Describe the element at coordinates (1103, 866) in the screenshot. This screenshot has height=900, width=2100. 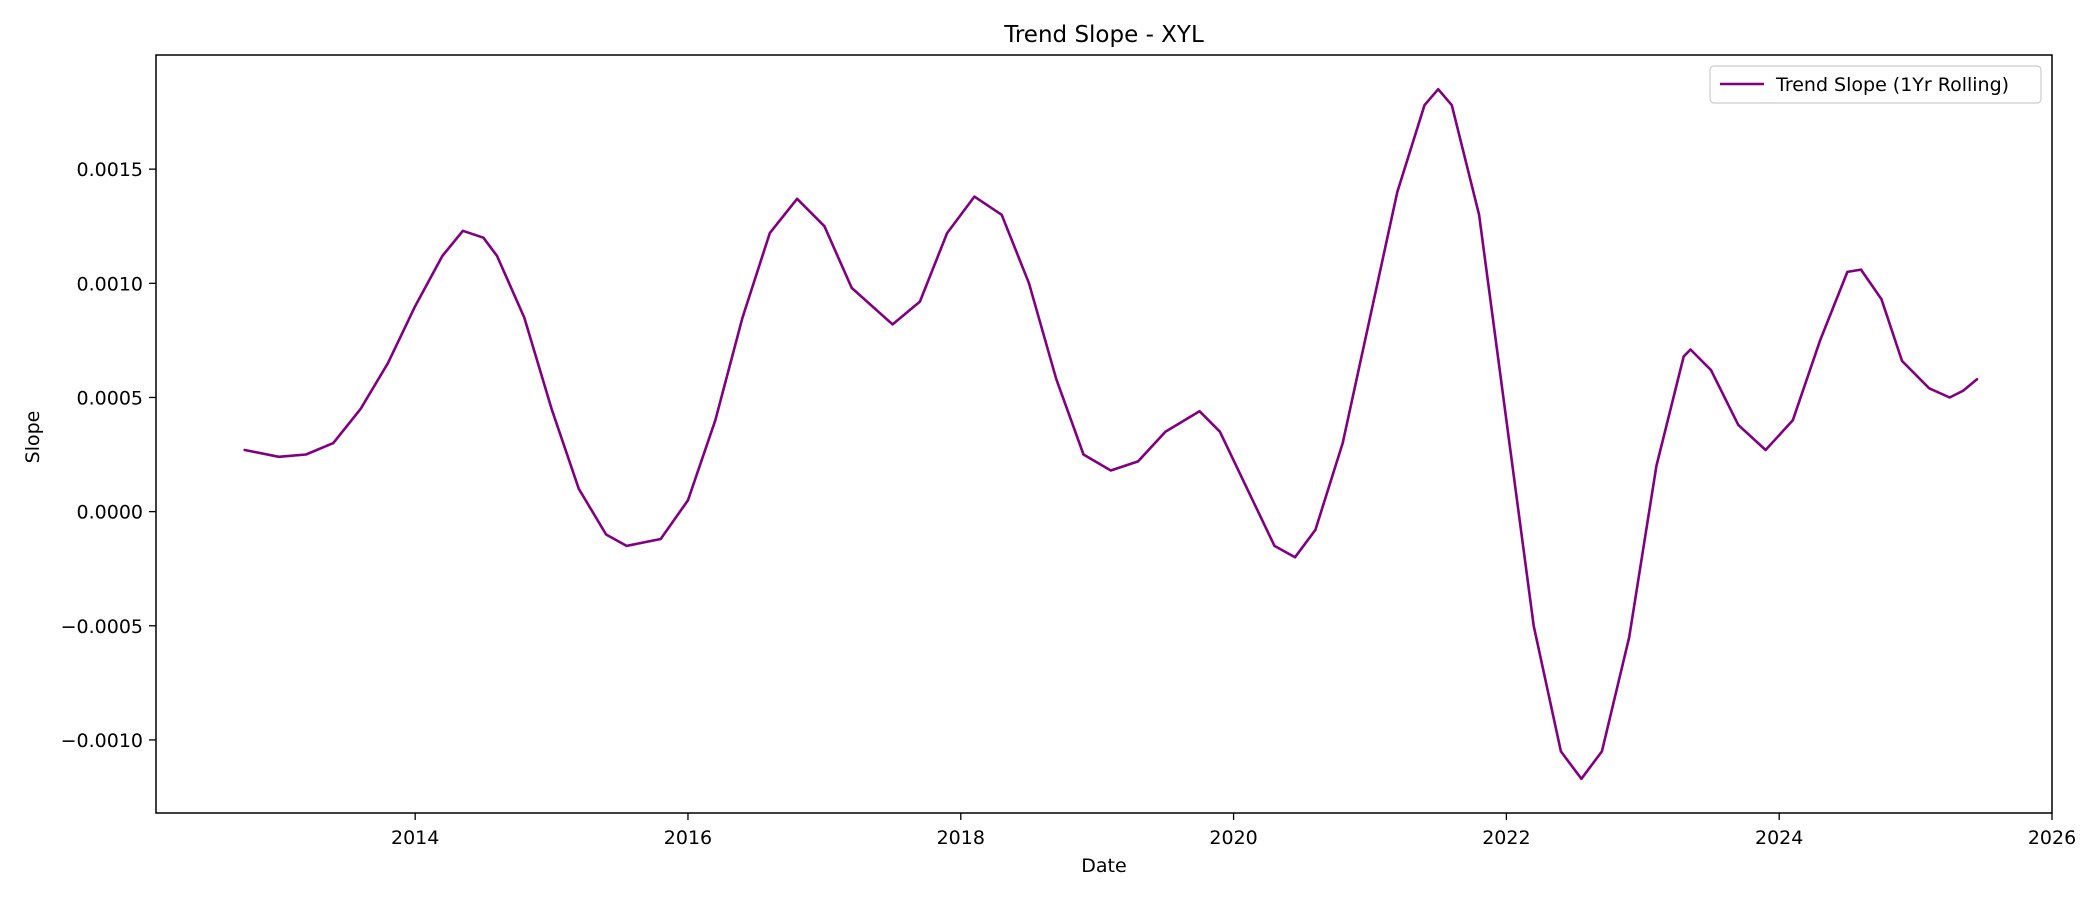
I see `x-axis-title: Date` at that location.